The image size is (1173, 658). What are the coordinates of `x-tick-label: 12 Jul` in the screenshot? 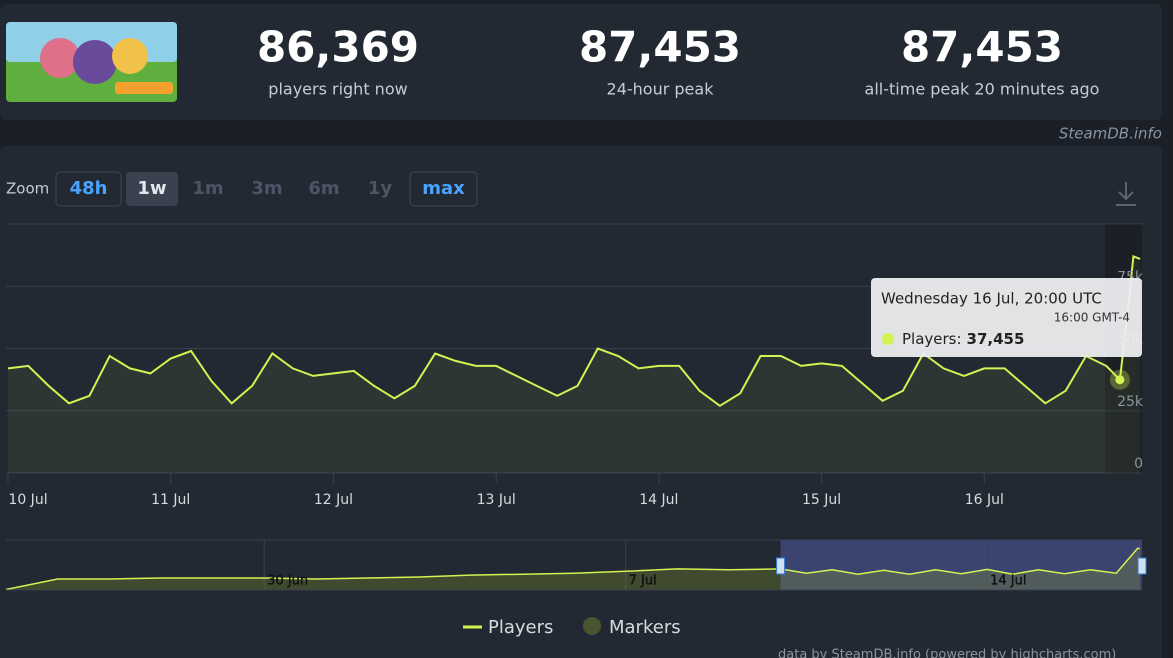 It's located at (333, 500).